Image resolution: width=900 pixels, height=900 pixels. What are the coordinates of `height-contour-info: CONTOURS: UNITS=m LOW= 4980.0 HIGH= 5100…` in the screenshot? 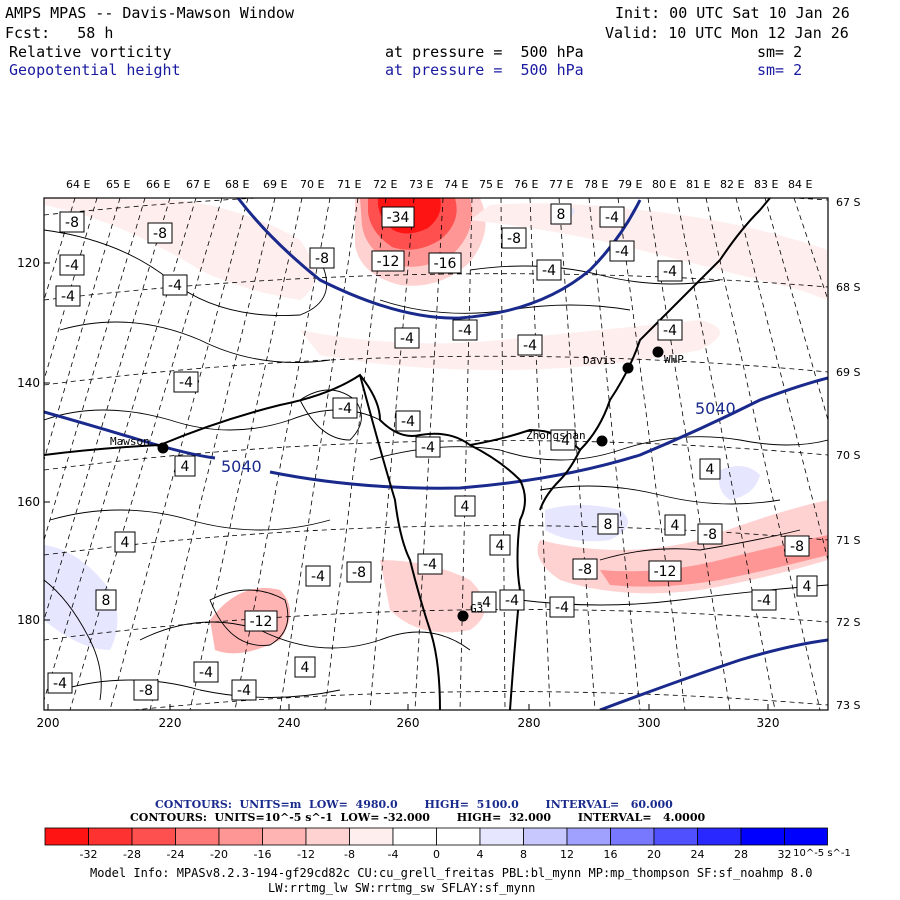 It's located at (414, 804).